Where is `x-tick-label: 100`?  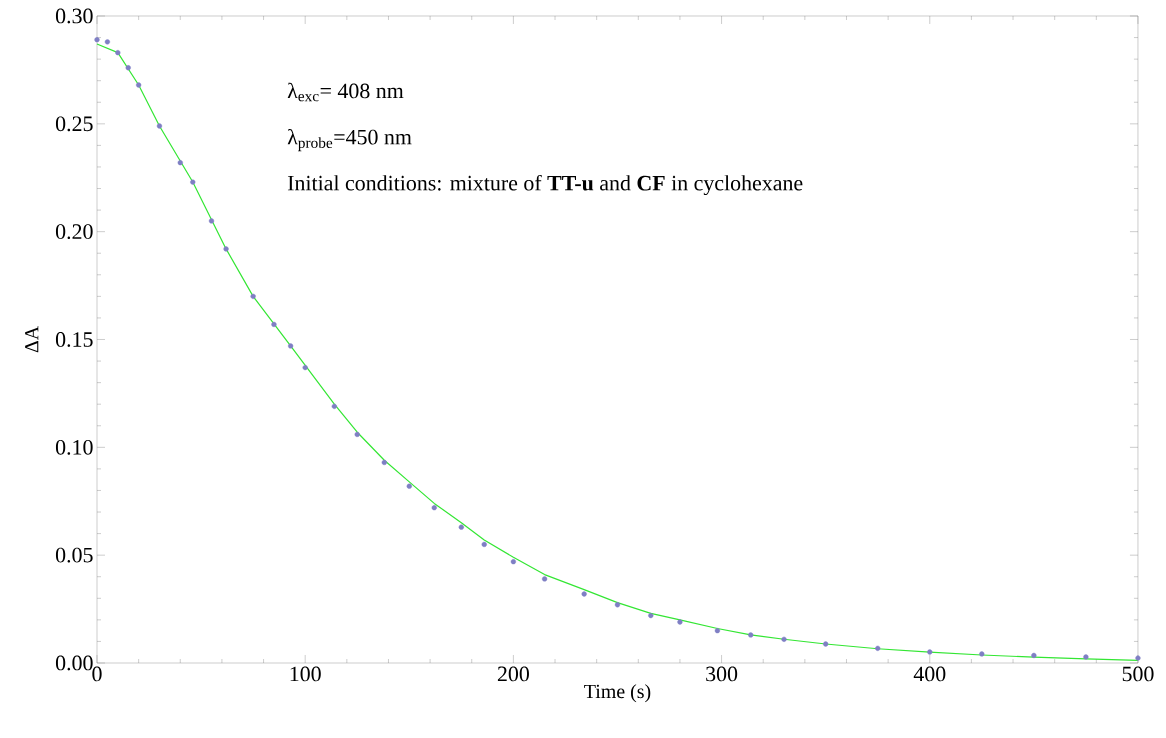 x-tick-label: 100 is located at coordinates (305, 674).